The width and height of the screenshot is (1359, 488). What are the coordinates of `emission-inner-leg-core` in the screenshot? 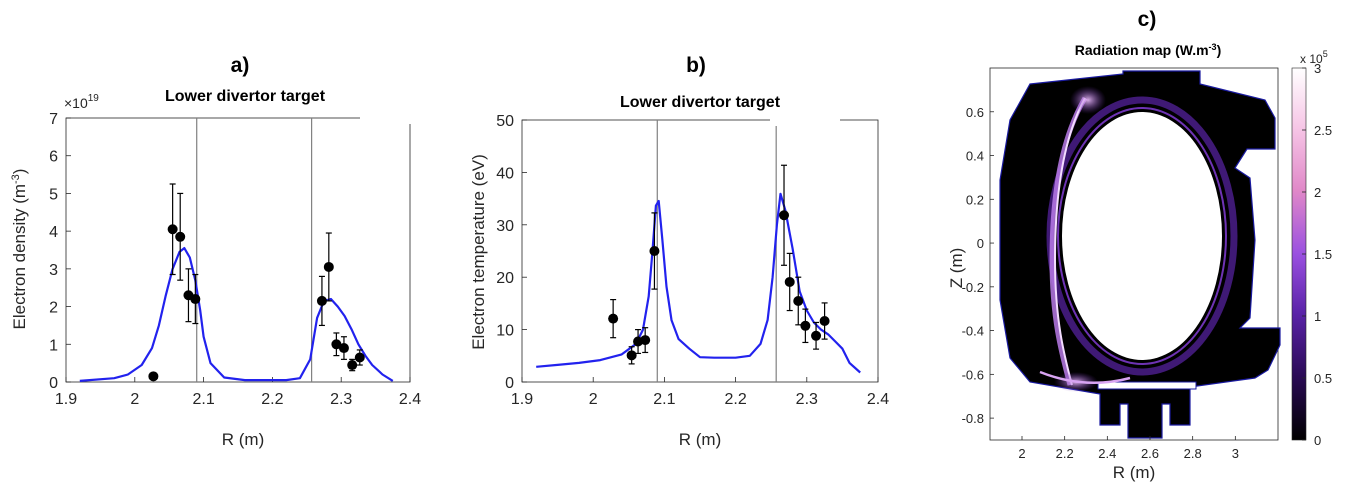 It's located at (1069, 241).